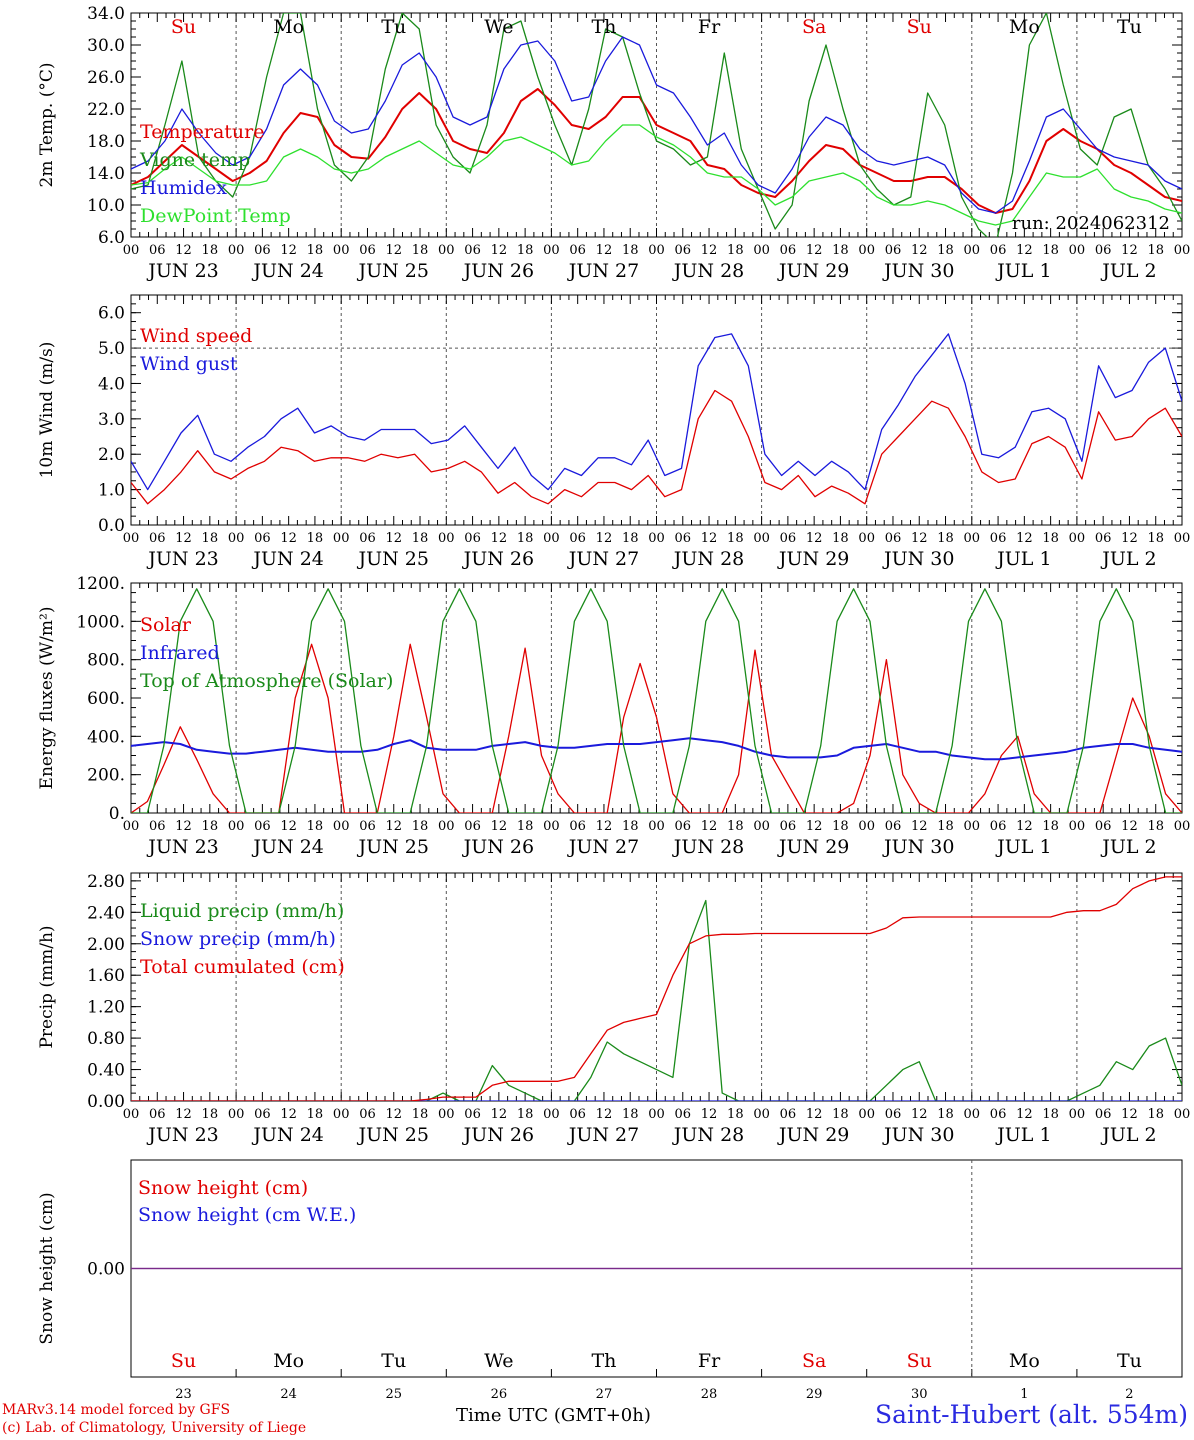 The image size is (1194, 1440). I want to click on day-label: JUN 26, so click(498, 271).